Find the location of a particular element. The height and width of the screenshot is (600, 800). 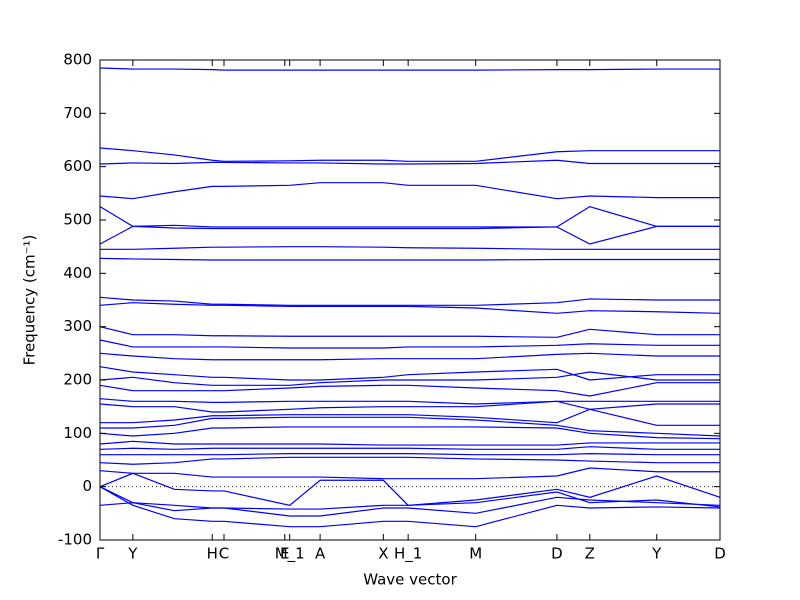

y-tick-label: 400 is located at coordinates (77, 273).